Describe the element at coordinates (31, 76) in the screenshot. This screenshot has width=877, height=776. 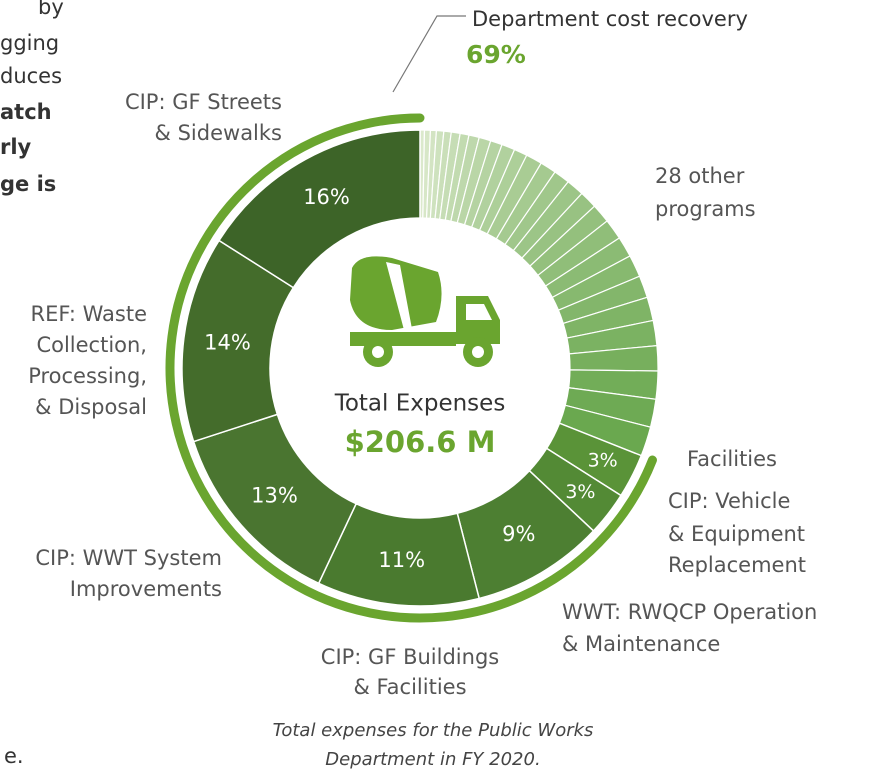
I see `side-text: duces` at that location.